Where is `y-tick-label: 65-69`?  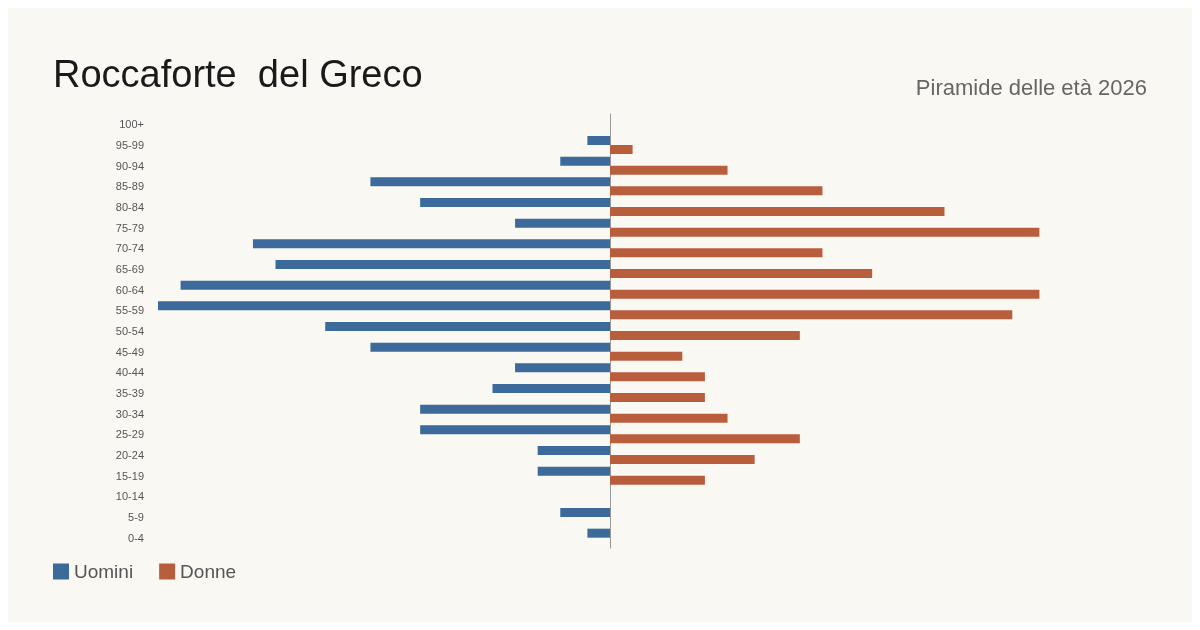
y-tick-label: 65-69 is located at coordinates (129, 269).